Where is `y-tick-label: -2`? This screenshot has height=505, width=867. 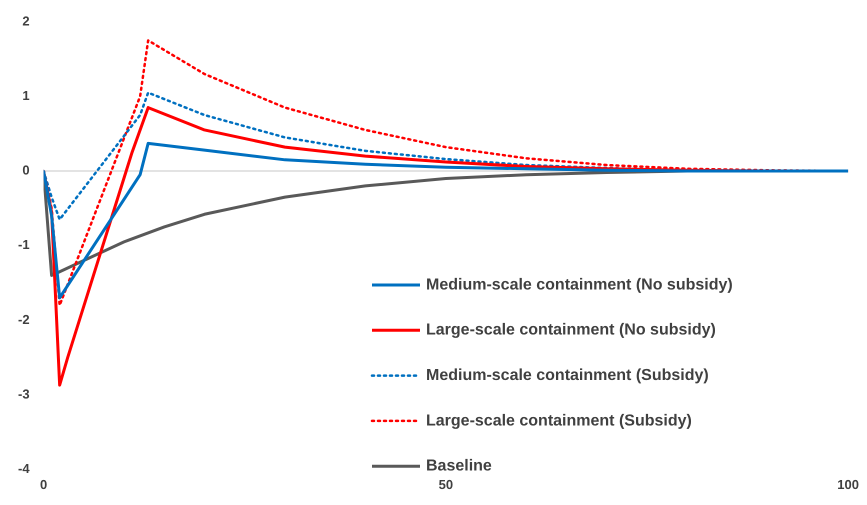 y-tick-label: -2 is located at coordinates (24, 319).